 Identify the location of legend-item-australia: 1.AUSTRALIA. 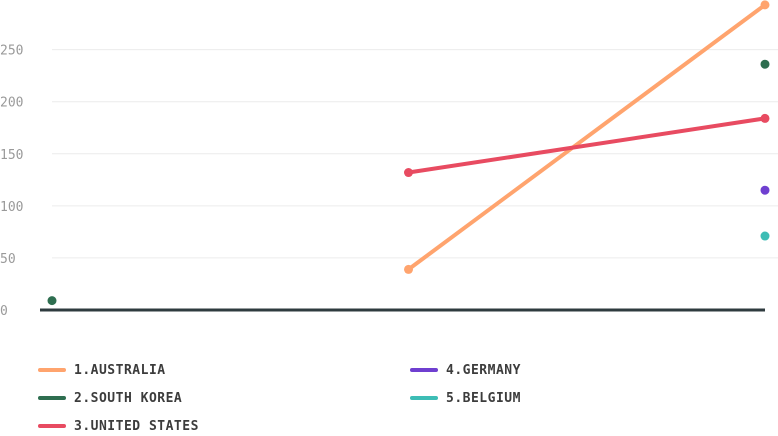
(102, 370).